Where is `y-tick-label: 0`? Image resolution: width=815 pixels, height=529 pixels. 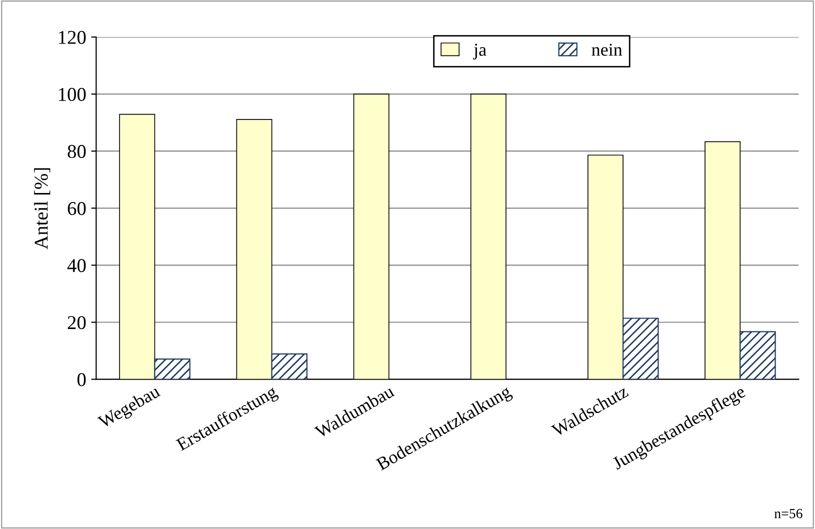
y-tick-label: 0 is located at coordinates (81, 379).